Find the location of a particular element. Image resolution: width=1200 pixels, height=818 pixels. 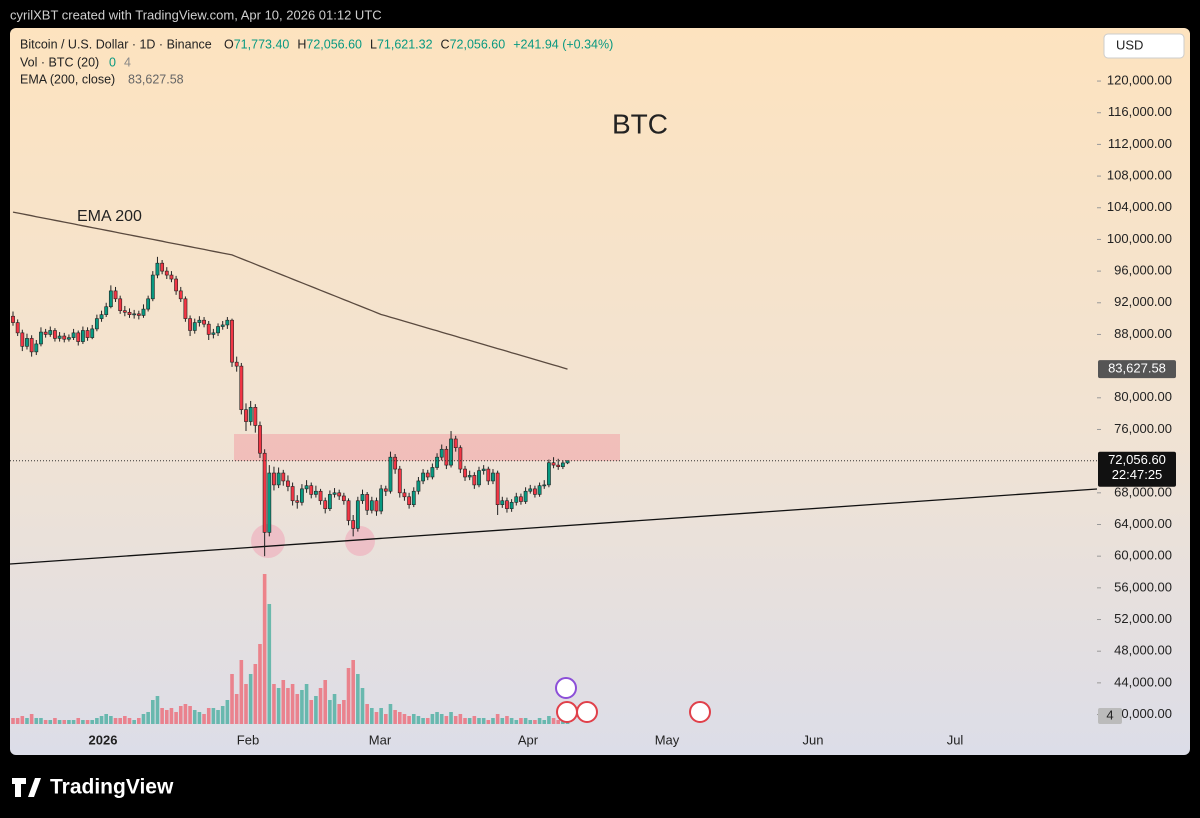

event-icon is located at coordinates (700, 712).